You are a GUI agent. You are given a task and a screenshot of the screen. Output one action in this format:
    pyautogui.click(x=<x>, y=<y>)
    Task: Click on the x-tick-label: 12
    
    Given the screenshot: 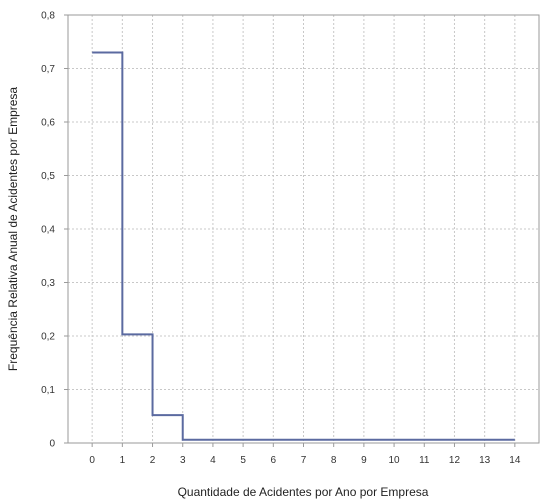 What is the action you would take?
    pyautogui.click(x=455, y=460)
    